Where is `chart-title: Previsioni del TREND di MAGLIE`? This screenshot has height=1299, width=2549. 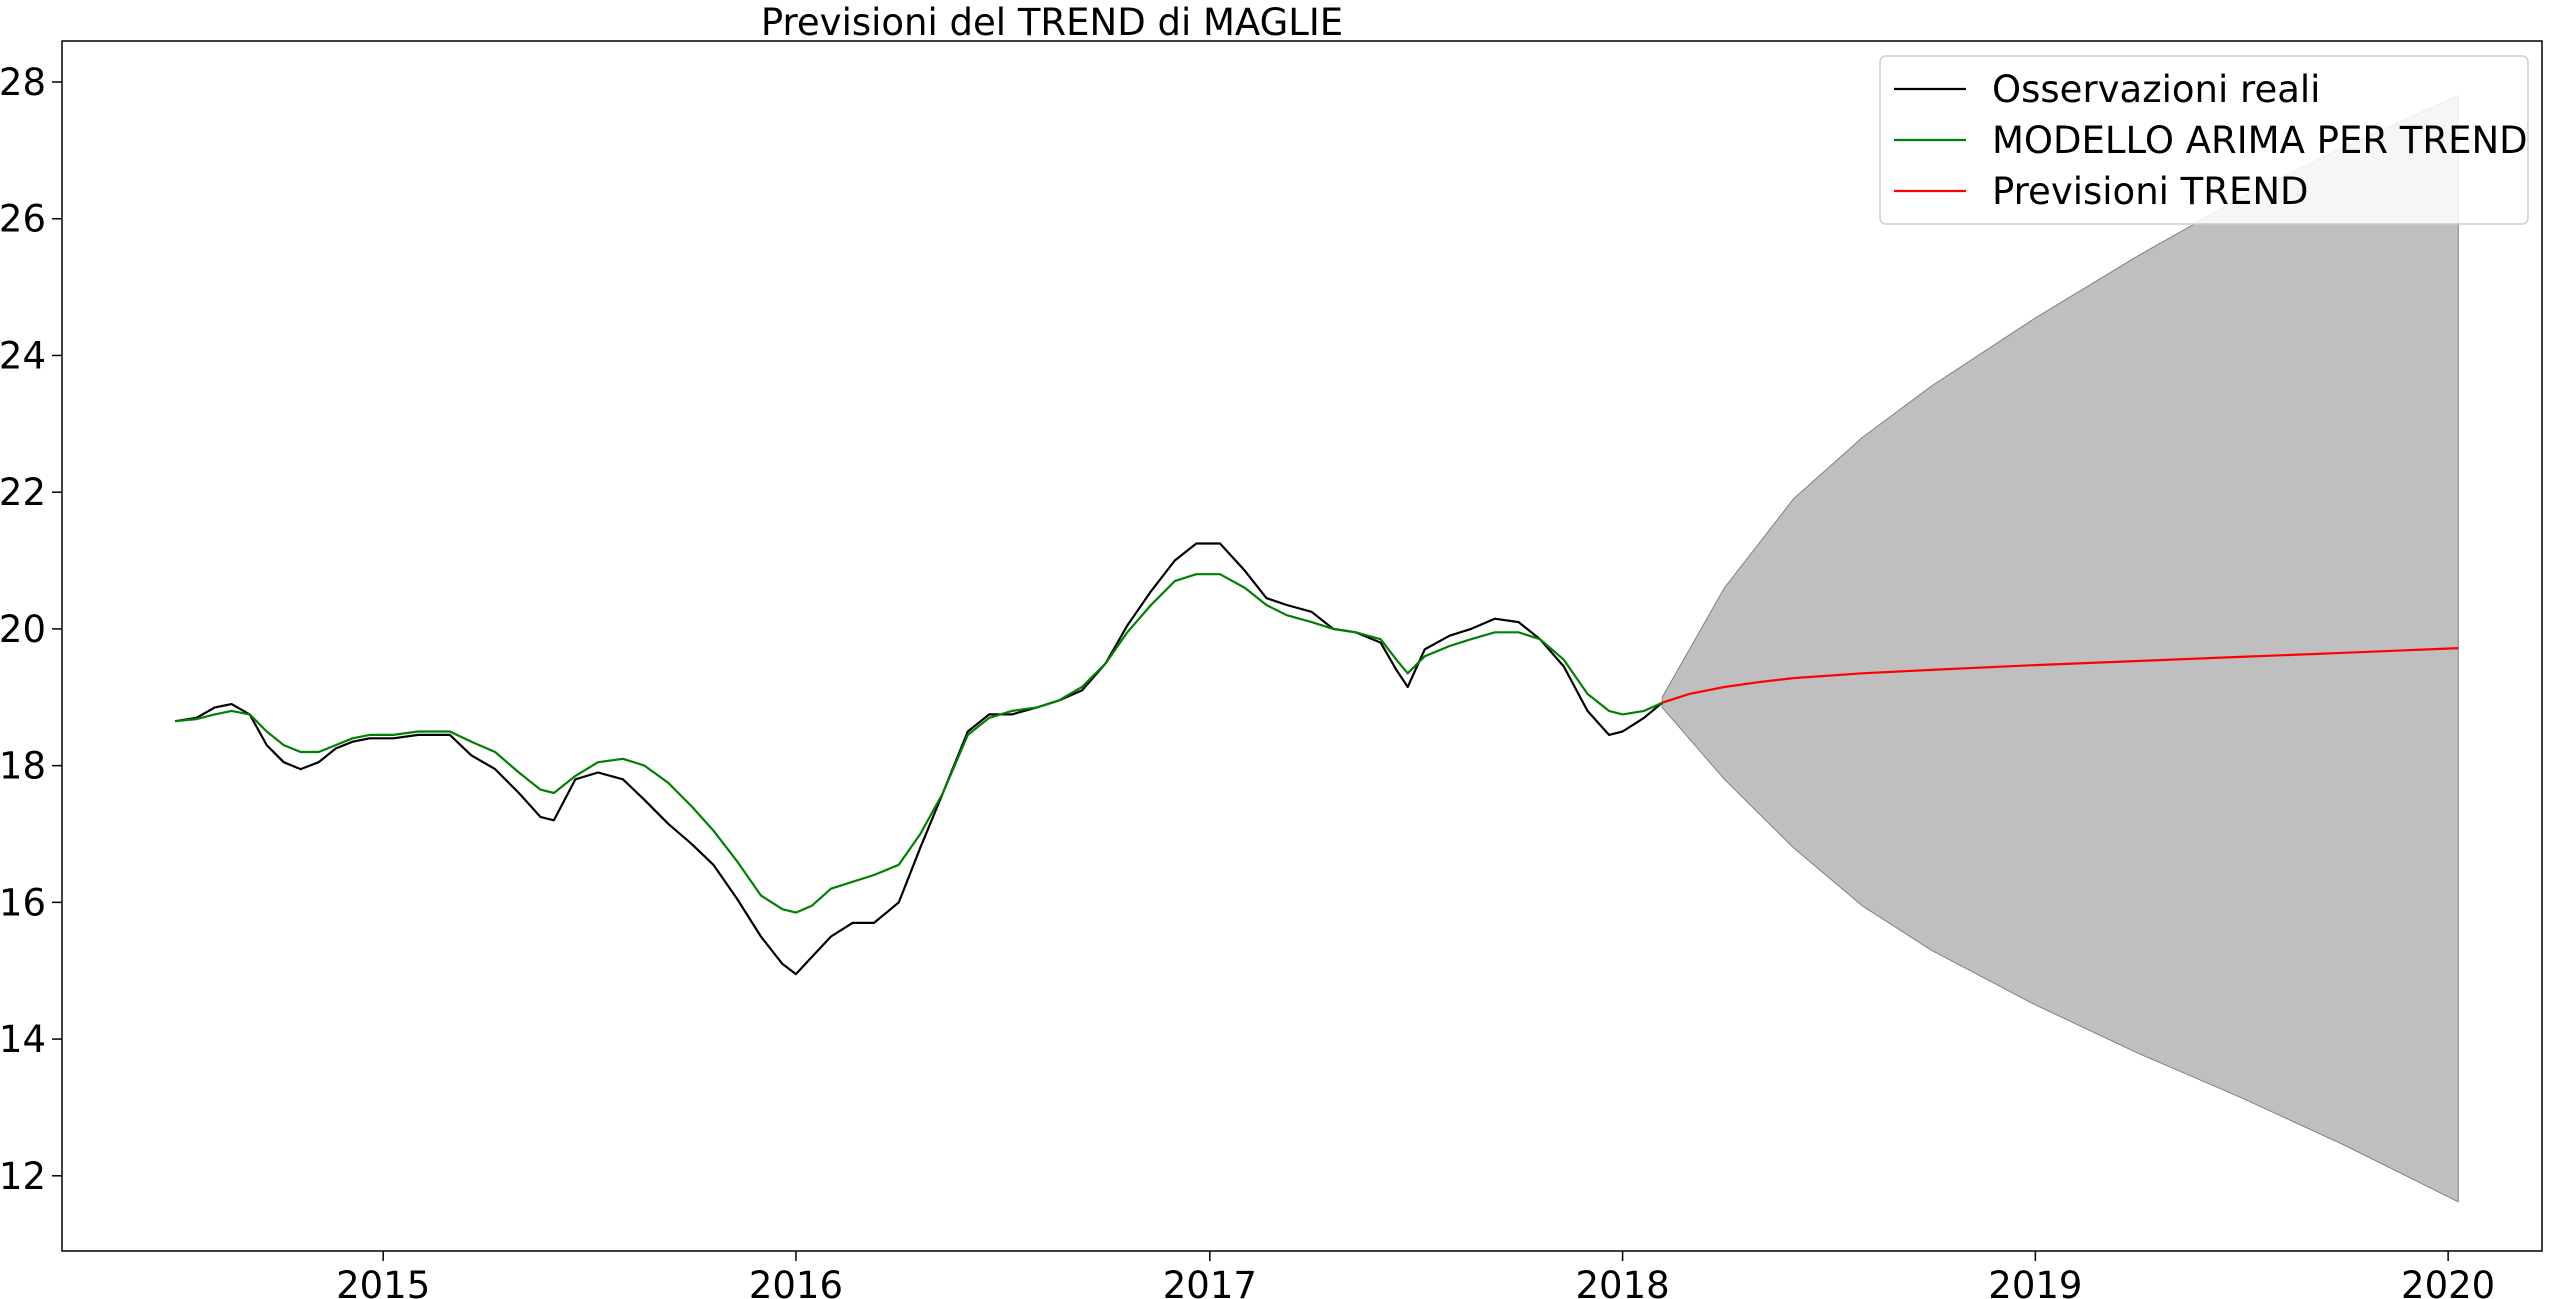
chart-title: Previsioni del TREND di MAGLIE is located at coordinates (1052, 22).